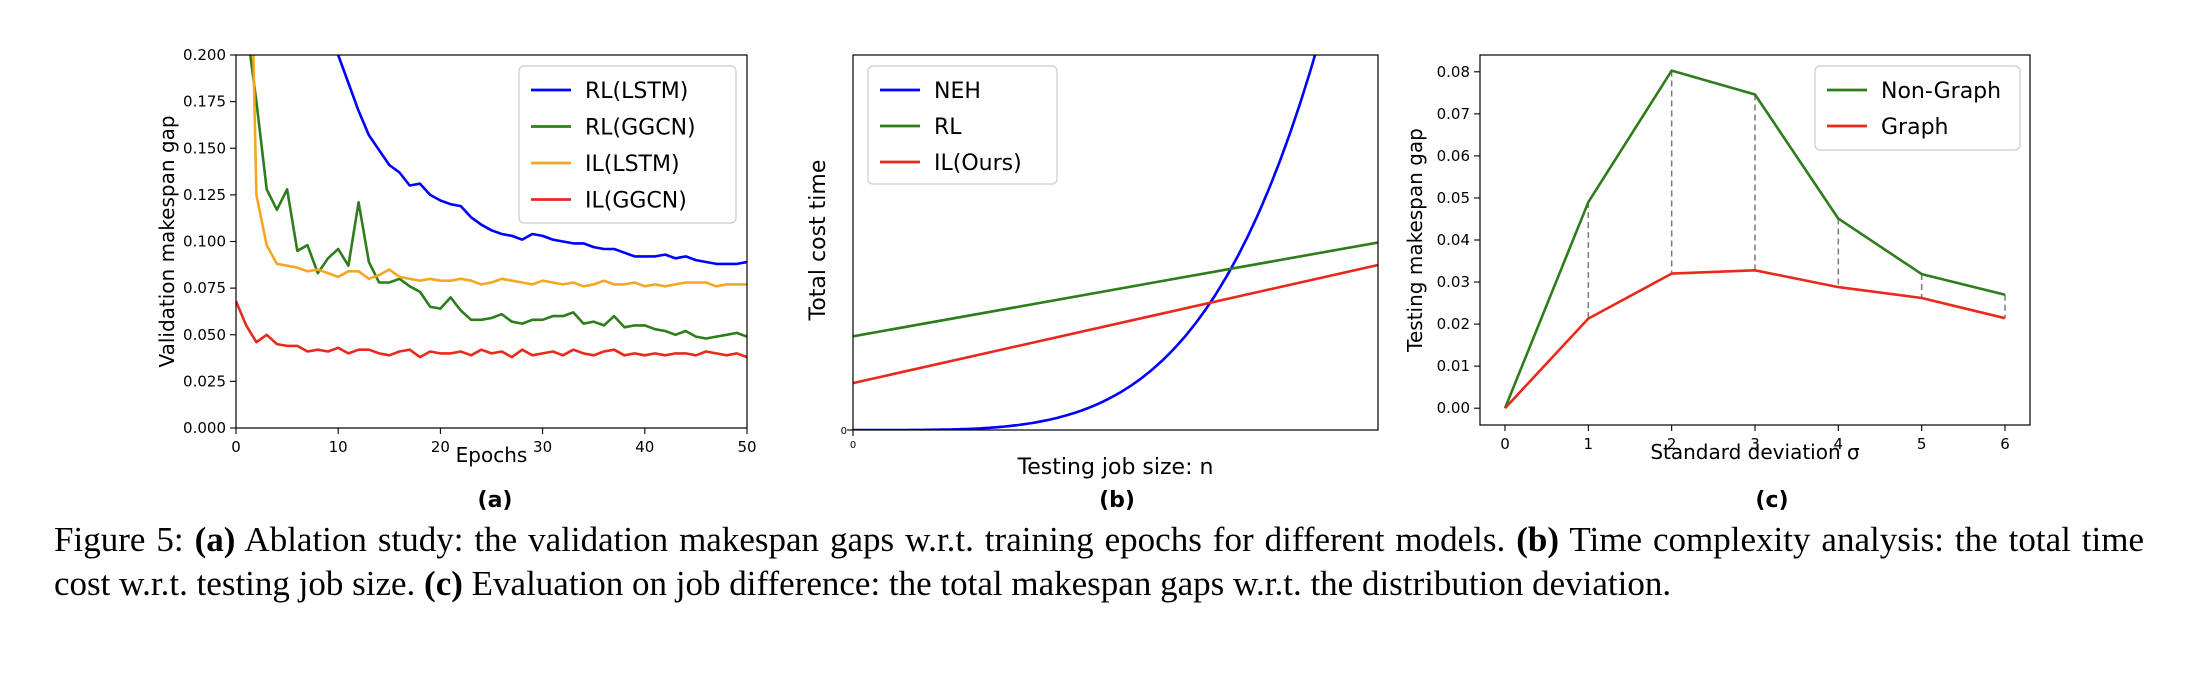 The height and width of the screenshot is (678, 2198). I want to click on y-tick-label: 0.100, so click(204, 242).